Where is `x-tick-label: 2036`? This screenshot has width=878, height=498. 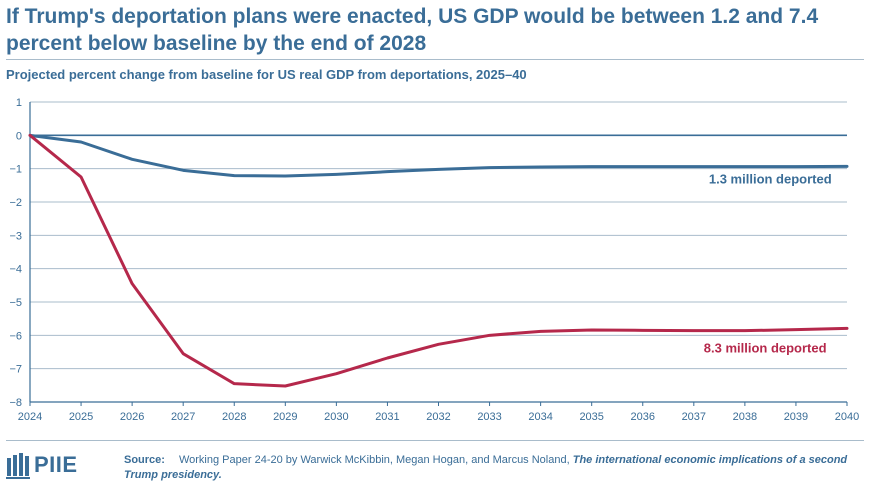 x-tick-label: 2036 is located at coordinates (643, 417).